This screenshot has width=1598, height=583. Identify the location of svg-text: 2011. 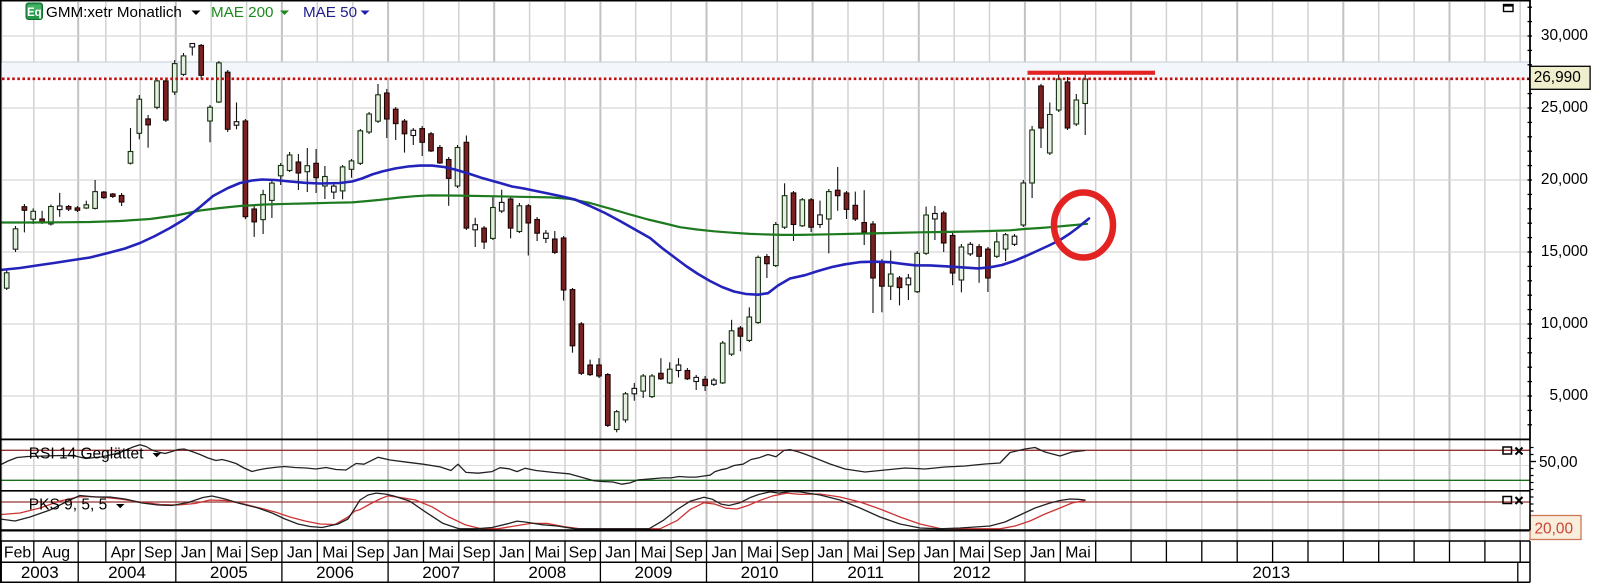
(865, 572).